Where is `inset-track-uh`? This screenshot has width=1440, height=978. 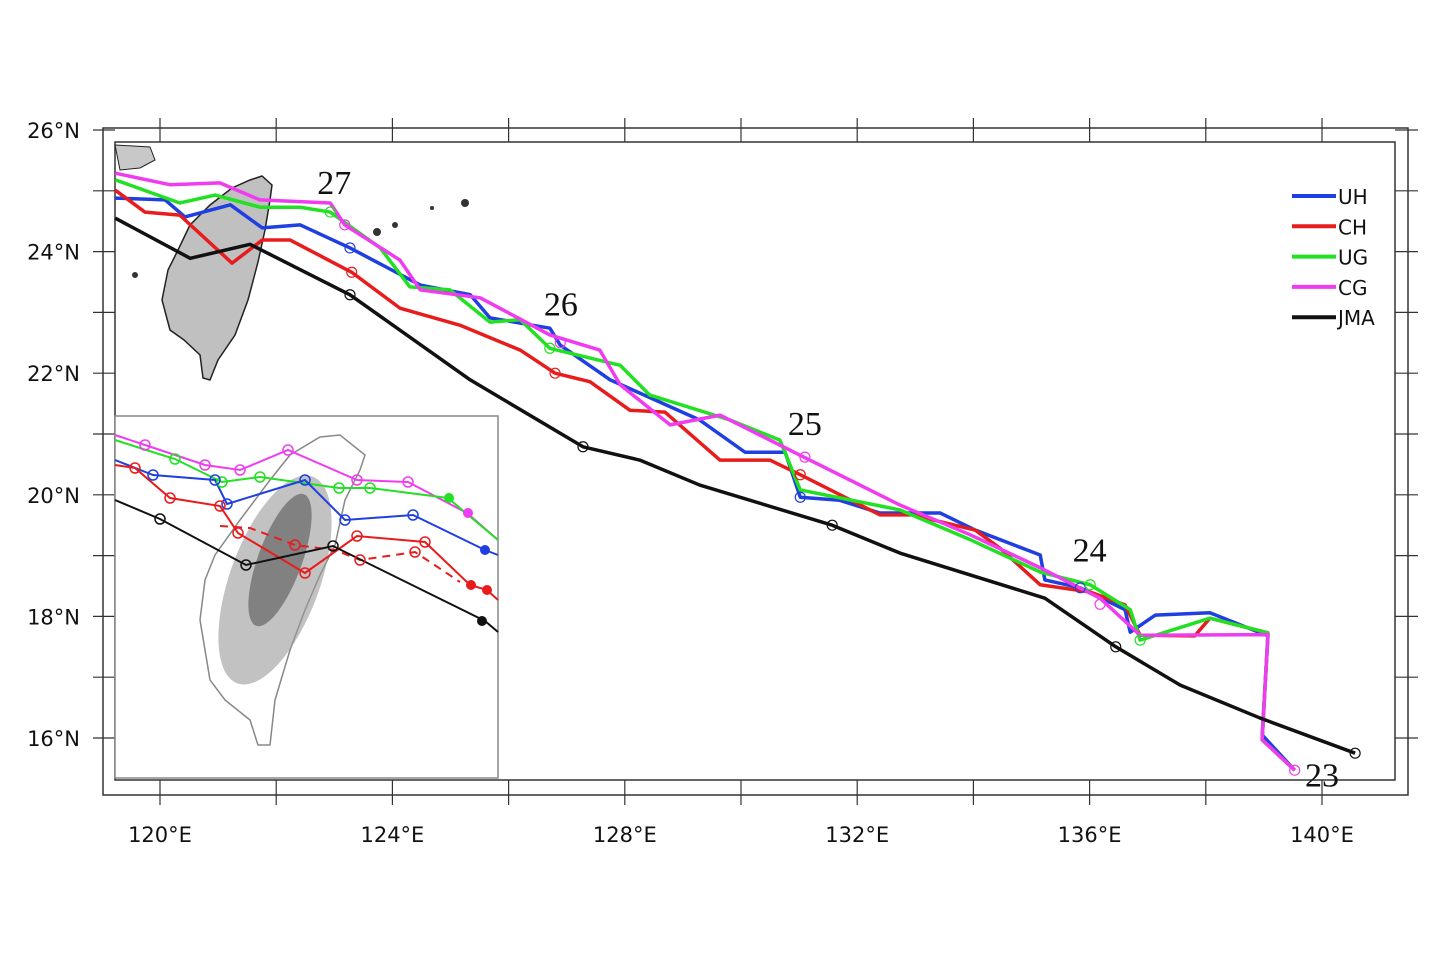 inset-track-uh is located at coordinates (306, 507).